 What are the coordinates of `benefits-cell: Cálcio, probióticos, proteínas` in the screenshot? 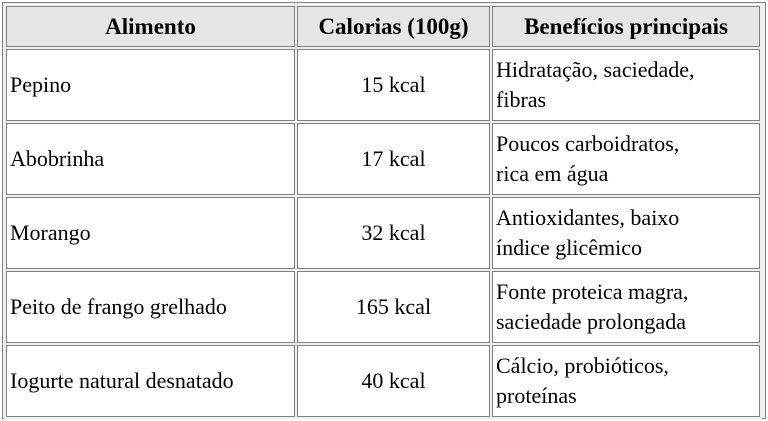 It's located at (626, 381).